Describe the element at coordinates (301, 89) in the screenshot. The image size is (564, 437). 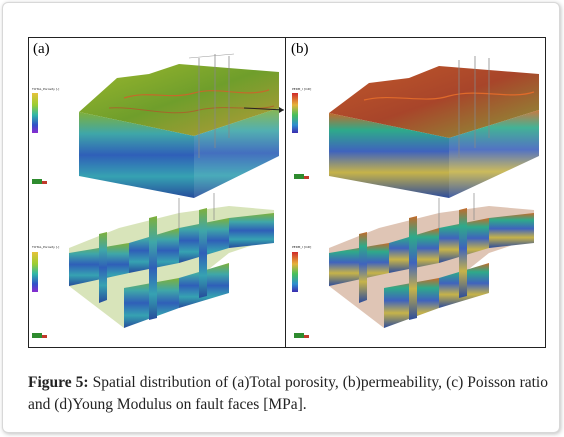
I see `legend-b-top-title: PERM_I [mD]` at that location.